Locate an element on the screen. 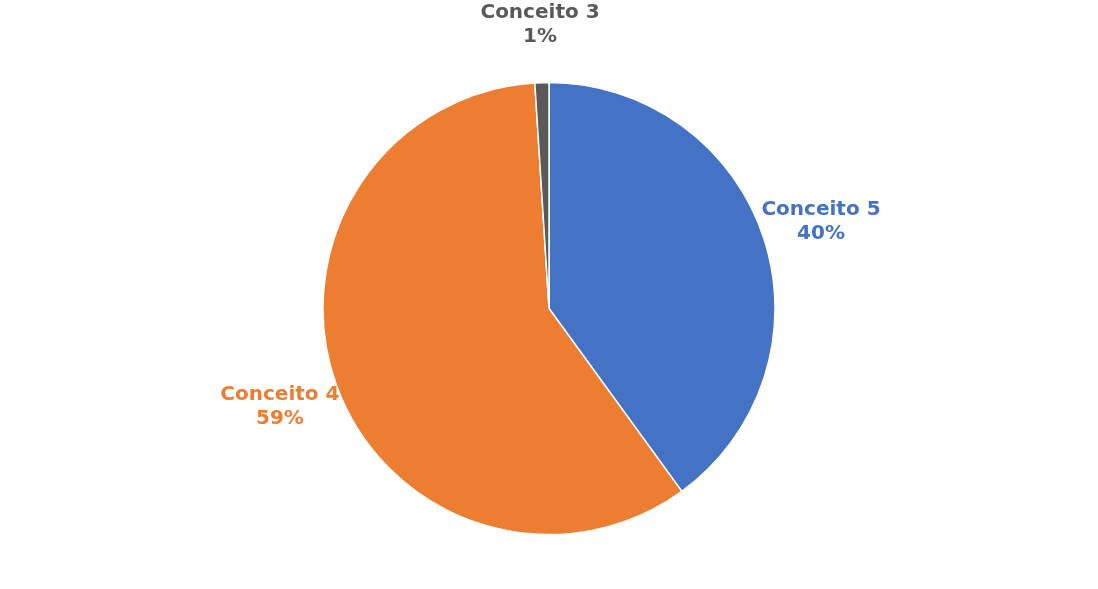 The image size is (1098, 589). data-label: 1% is located at coordinates (540, 34).